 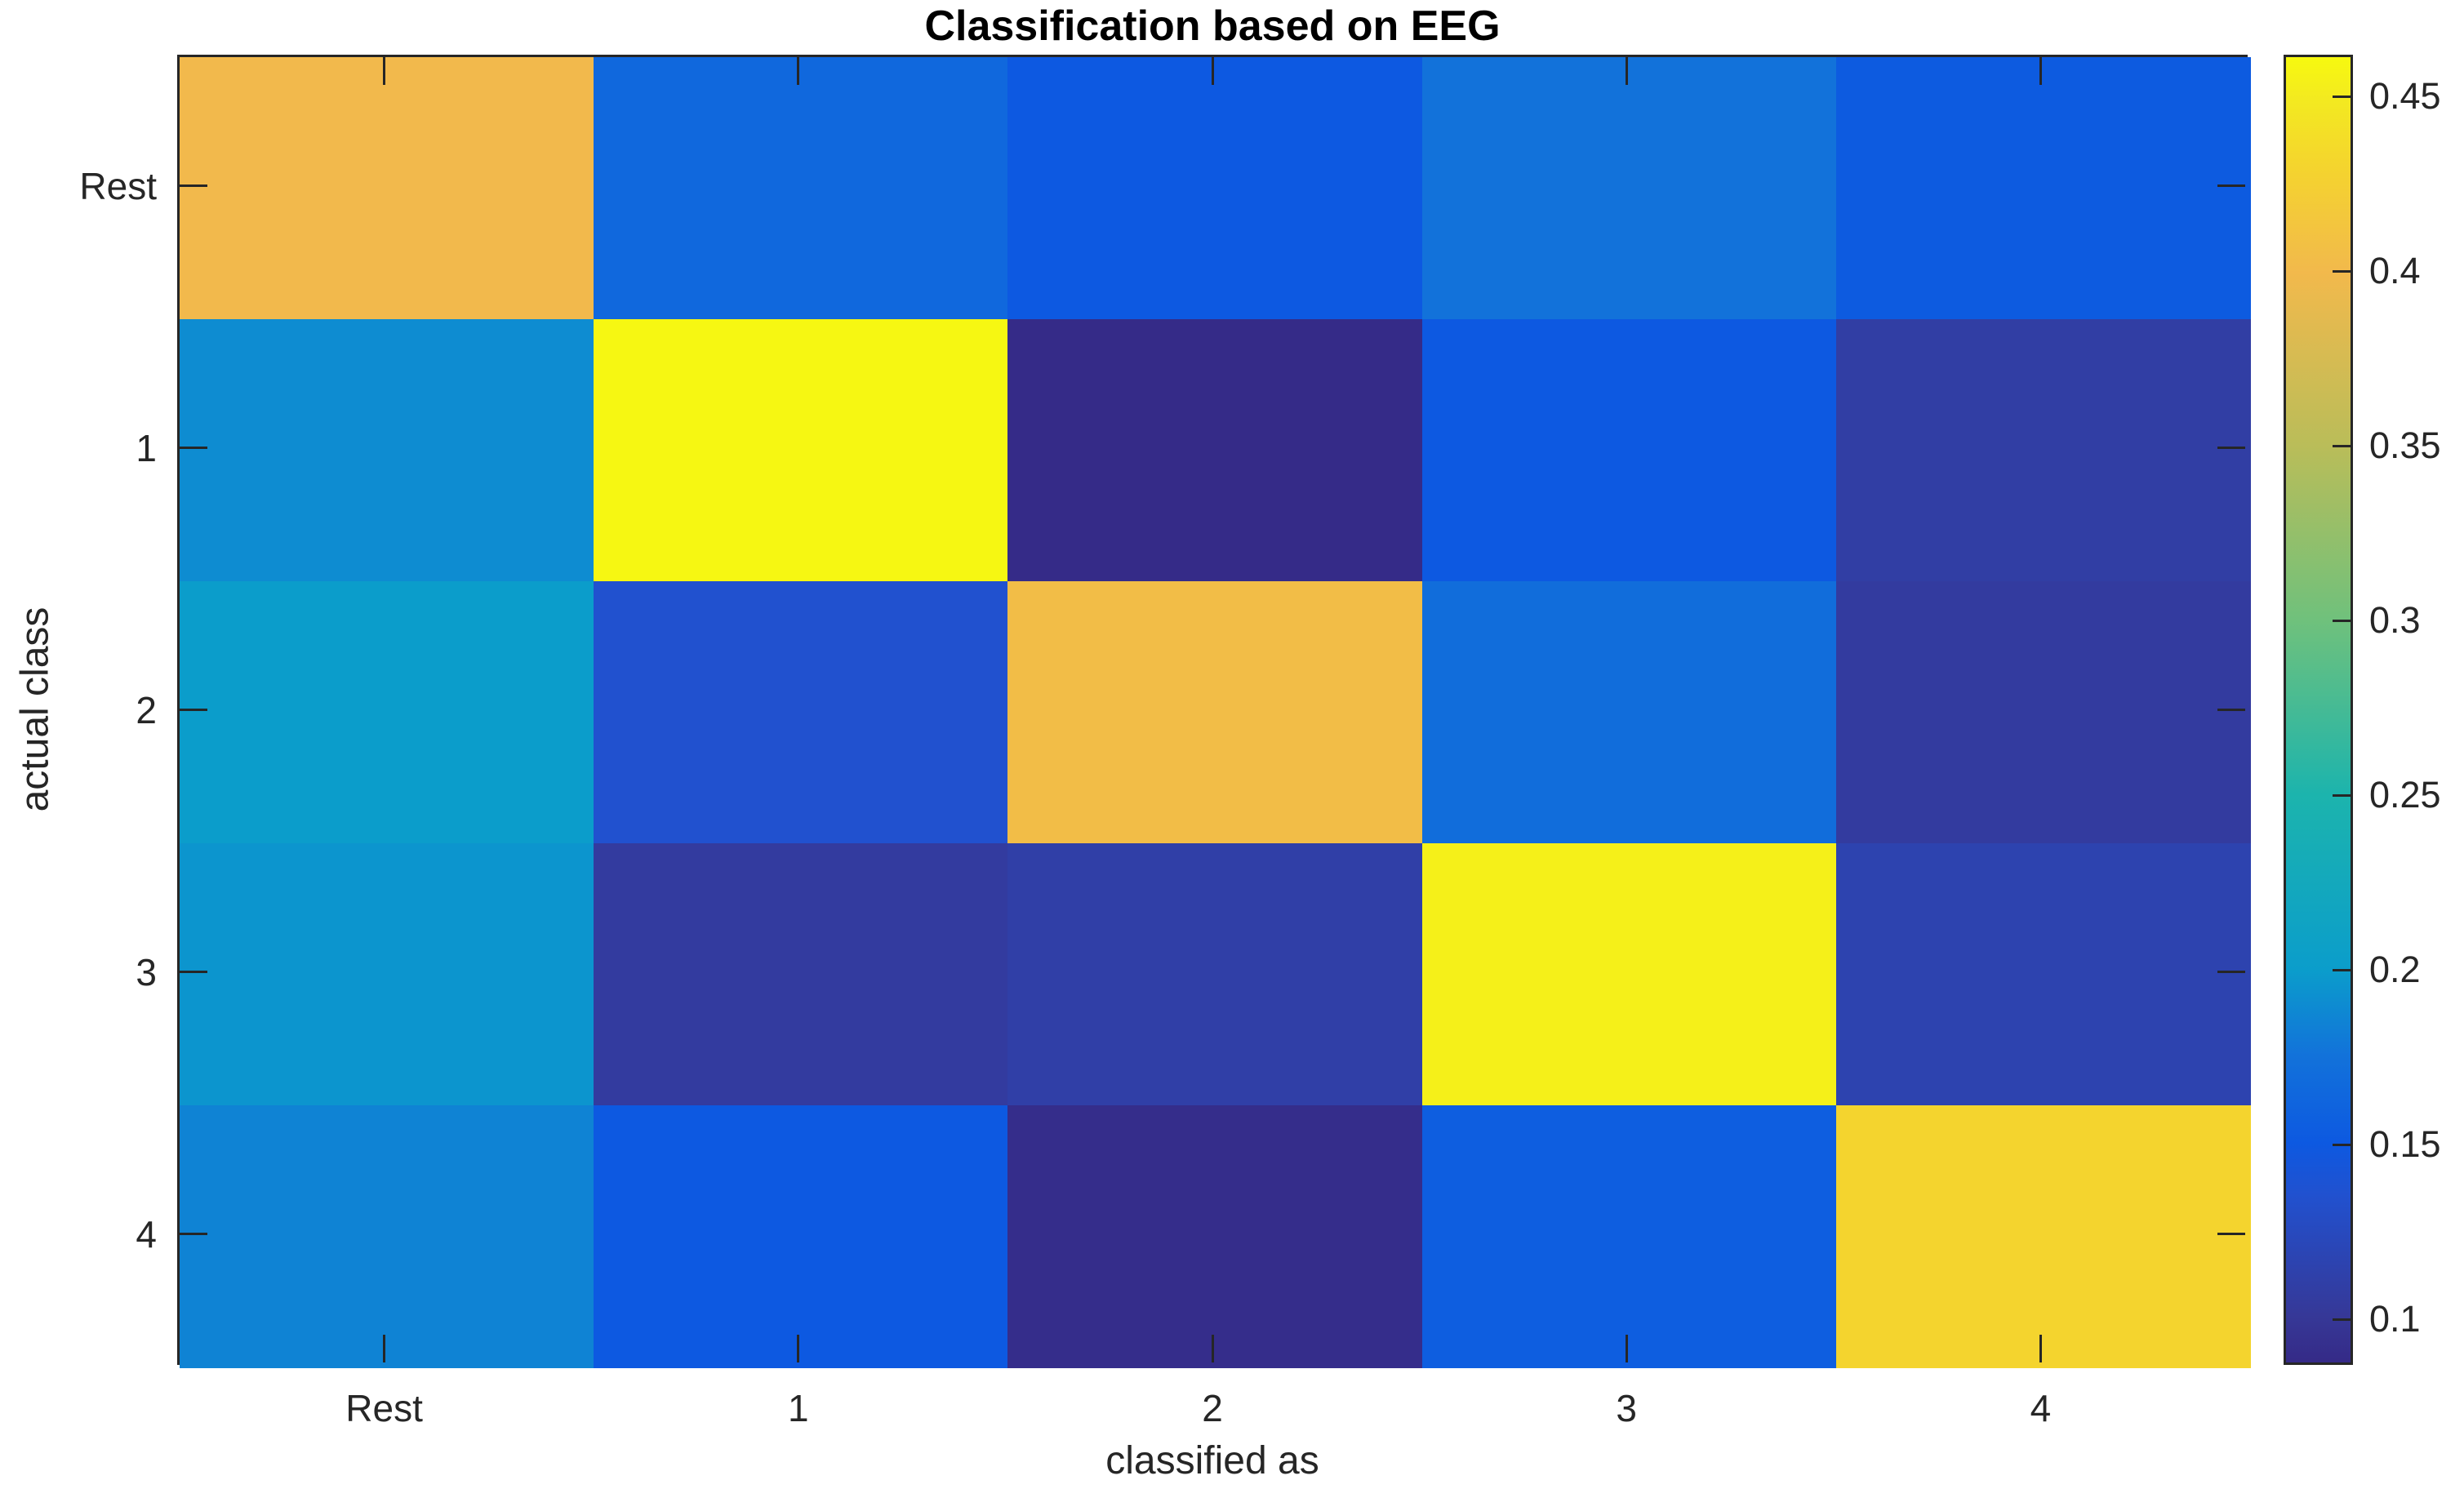 What do you see at coordinates (146, 971) in the screenshot?
I see `y-tick-label: 3` at bounding box center [146, 971].